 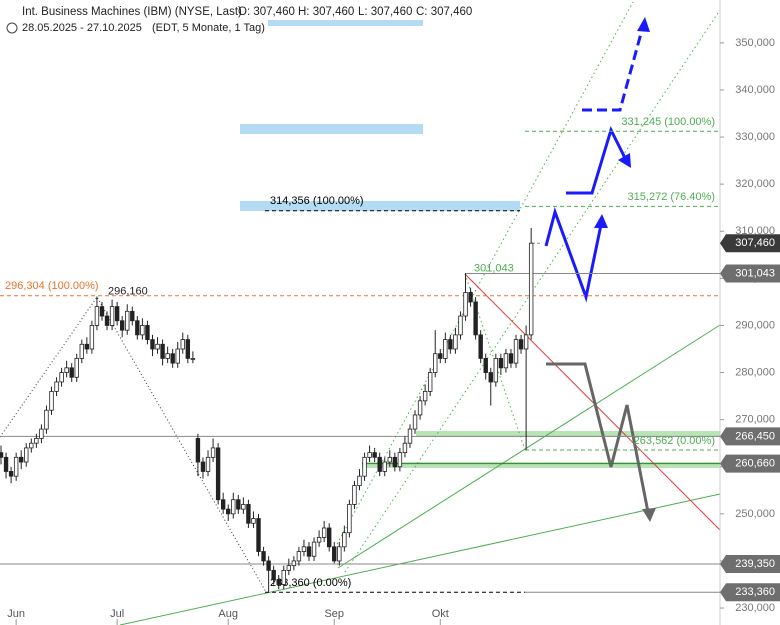 I want to click on x-tick-label: Sep, so click(x=334, y=614).